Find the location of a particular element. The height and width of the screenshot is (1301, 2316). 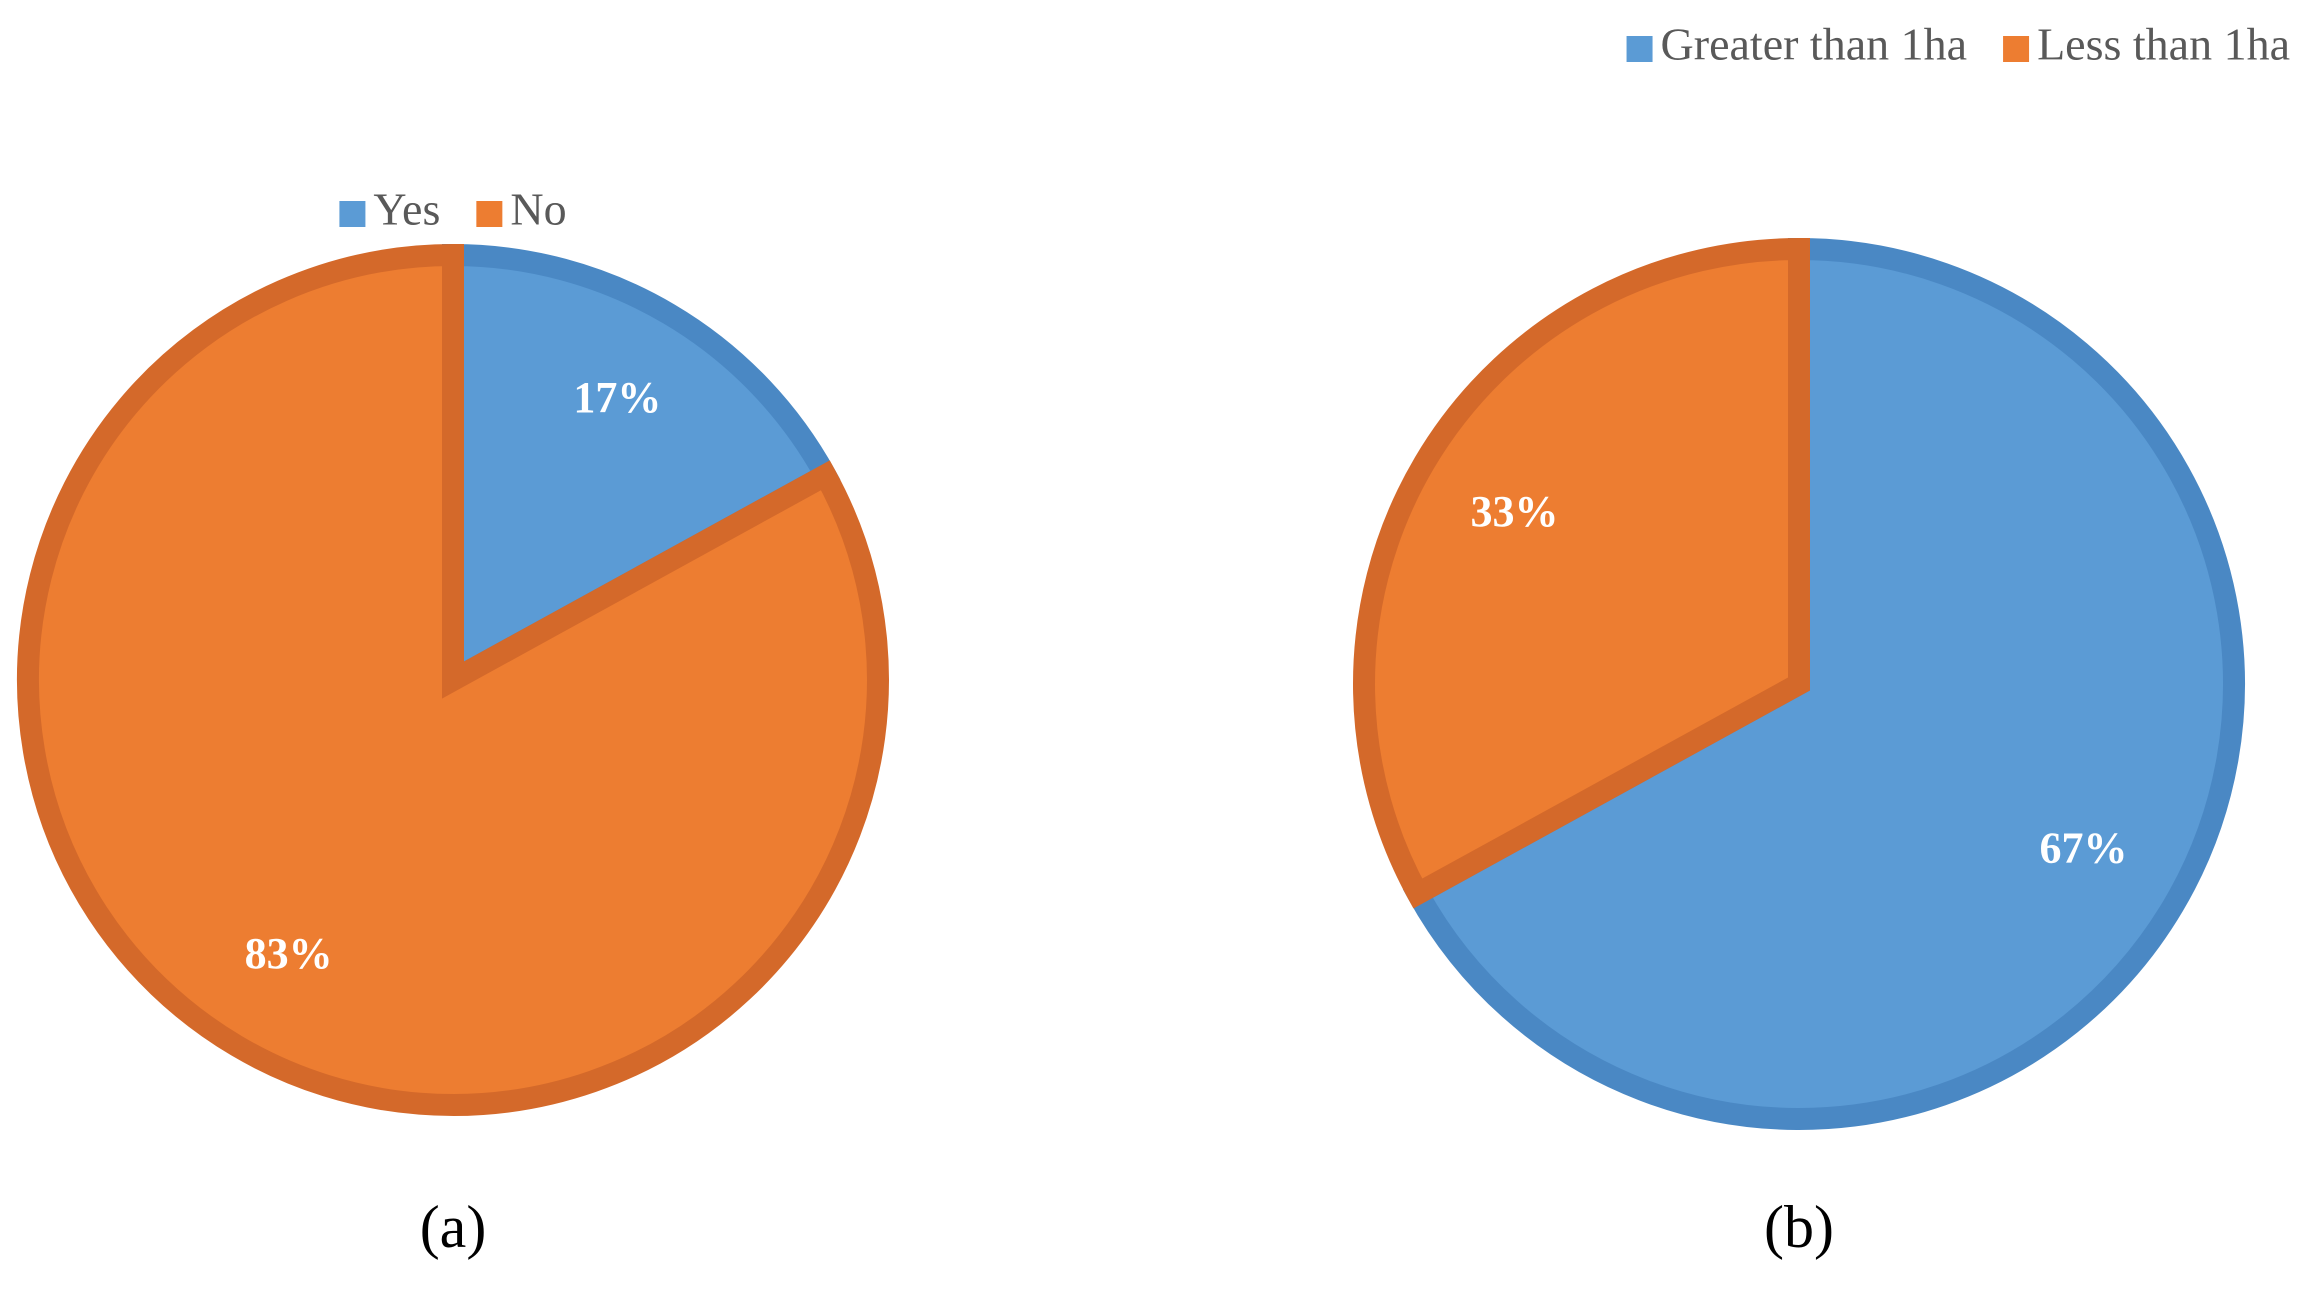

legend-label: Greater than 1ha is located at coordinates (1814, 44).